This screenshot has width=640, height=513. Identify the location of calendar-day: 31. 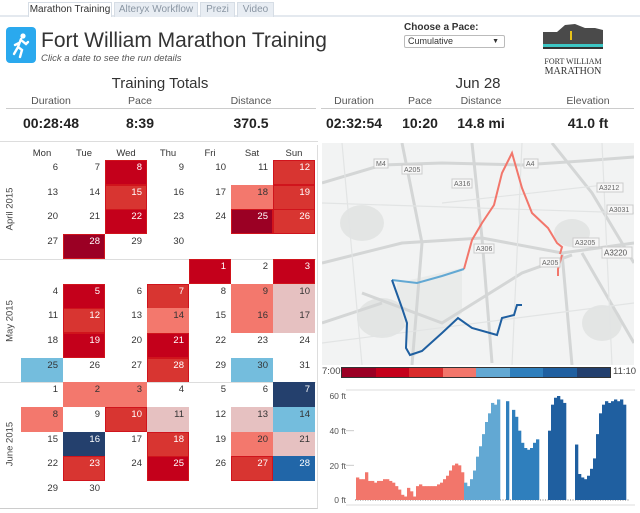
(304, 365).